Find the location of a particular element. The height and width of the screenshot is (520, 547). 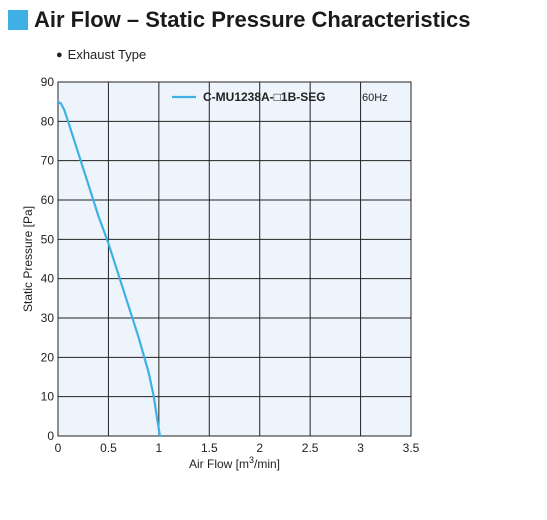

y-tick-label: 80 is located at coordinates (48, 121).